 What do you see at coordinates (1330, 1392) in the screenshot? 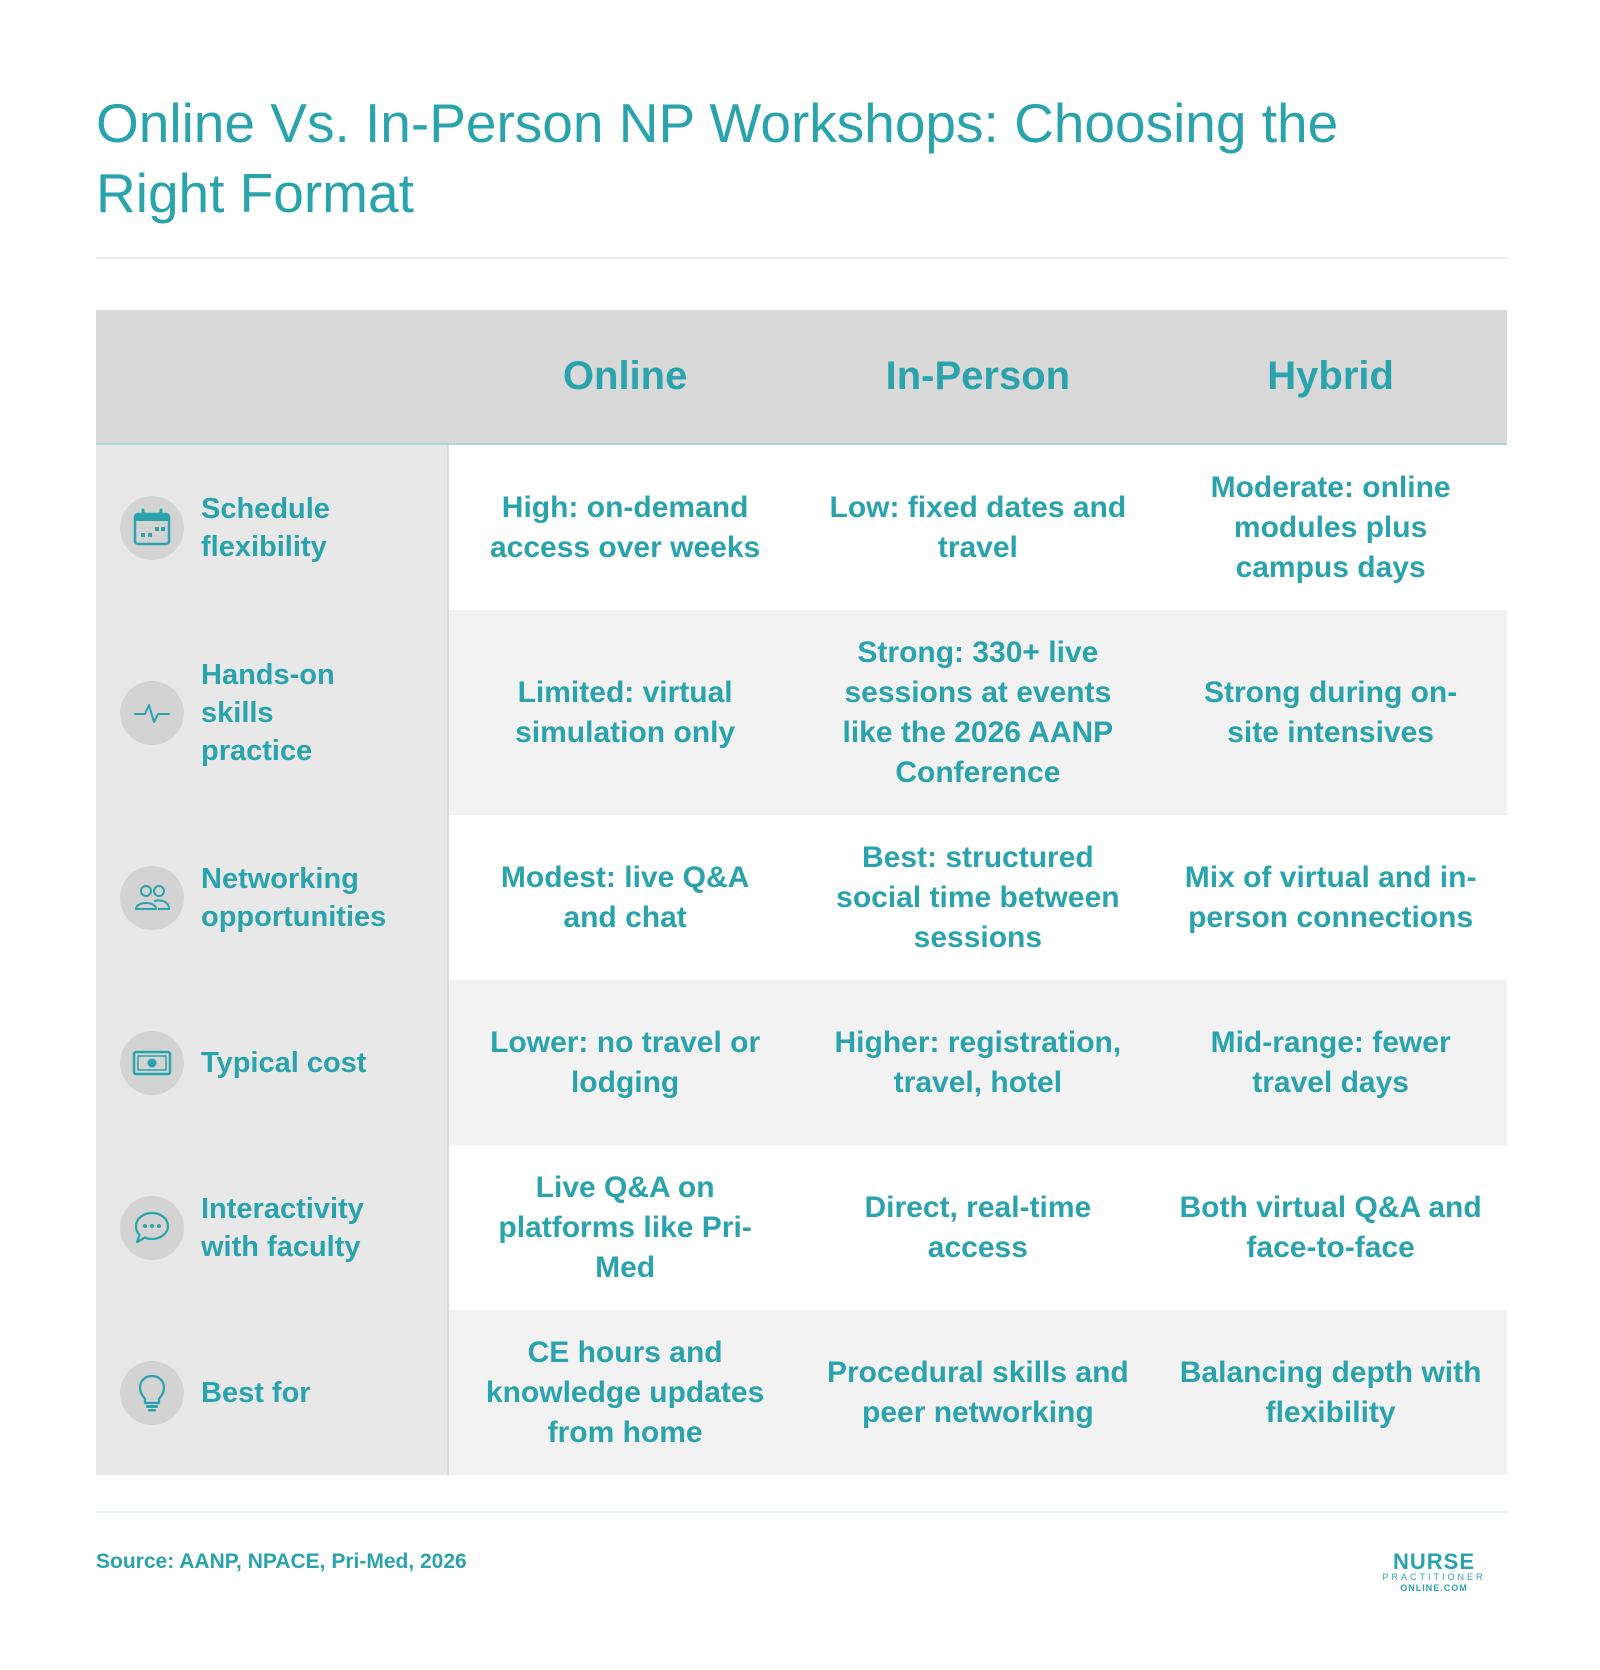
I see `cell-hybrid: Balancing depth with flexibility` at bounding box center [1330, 1392].